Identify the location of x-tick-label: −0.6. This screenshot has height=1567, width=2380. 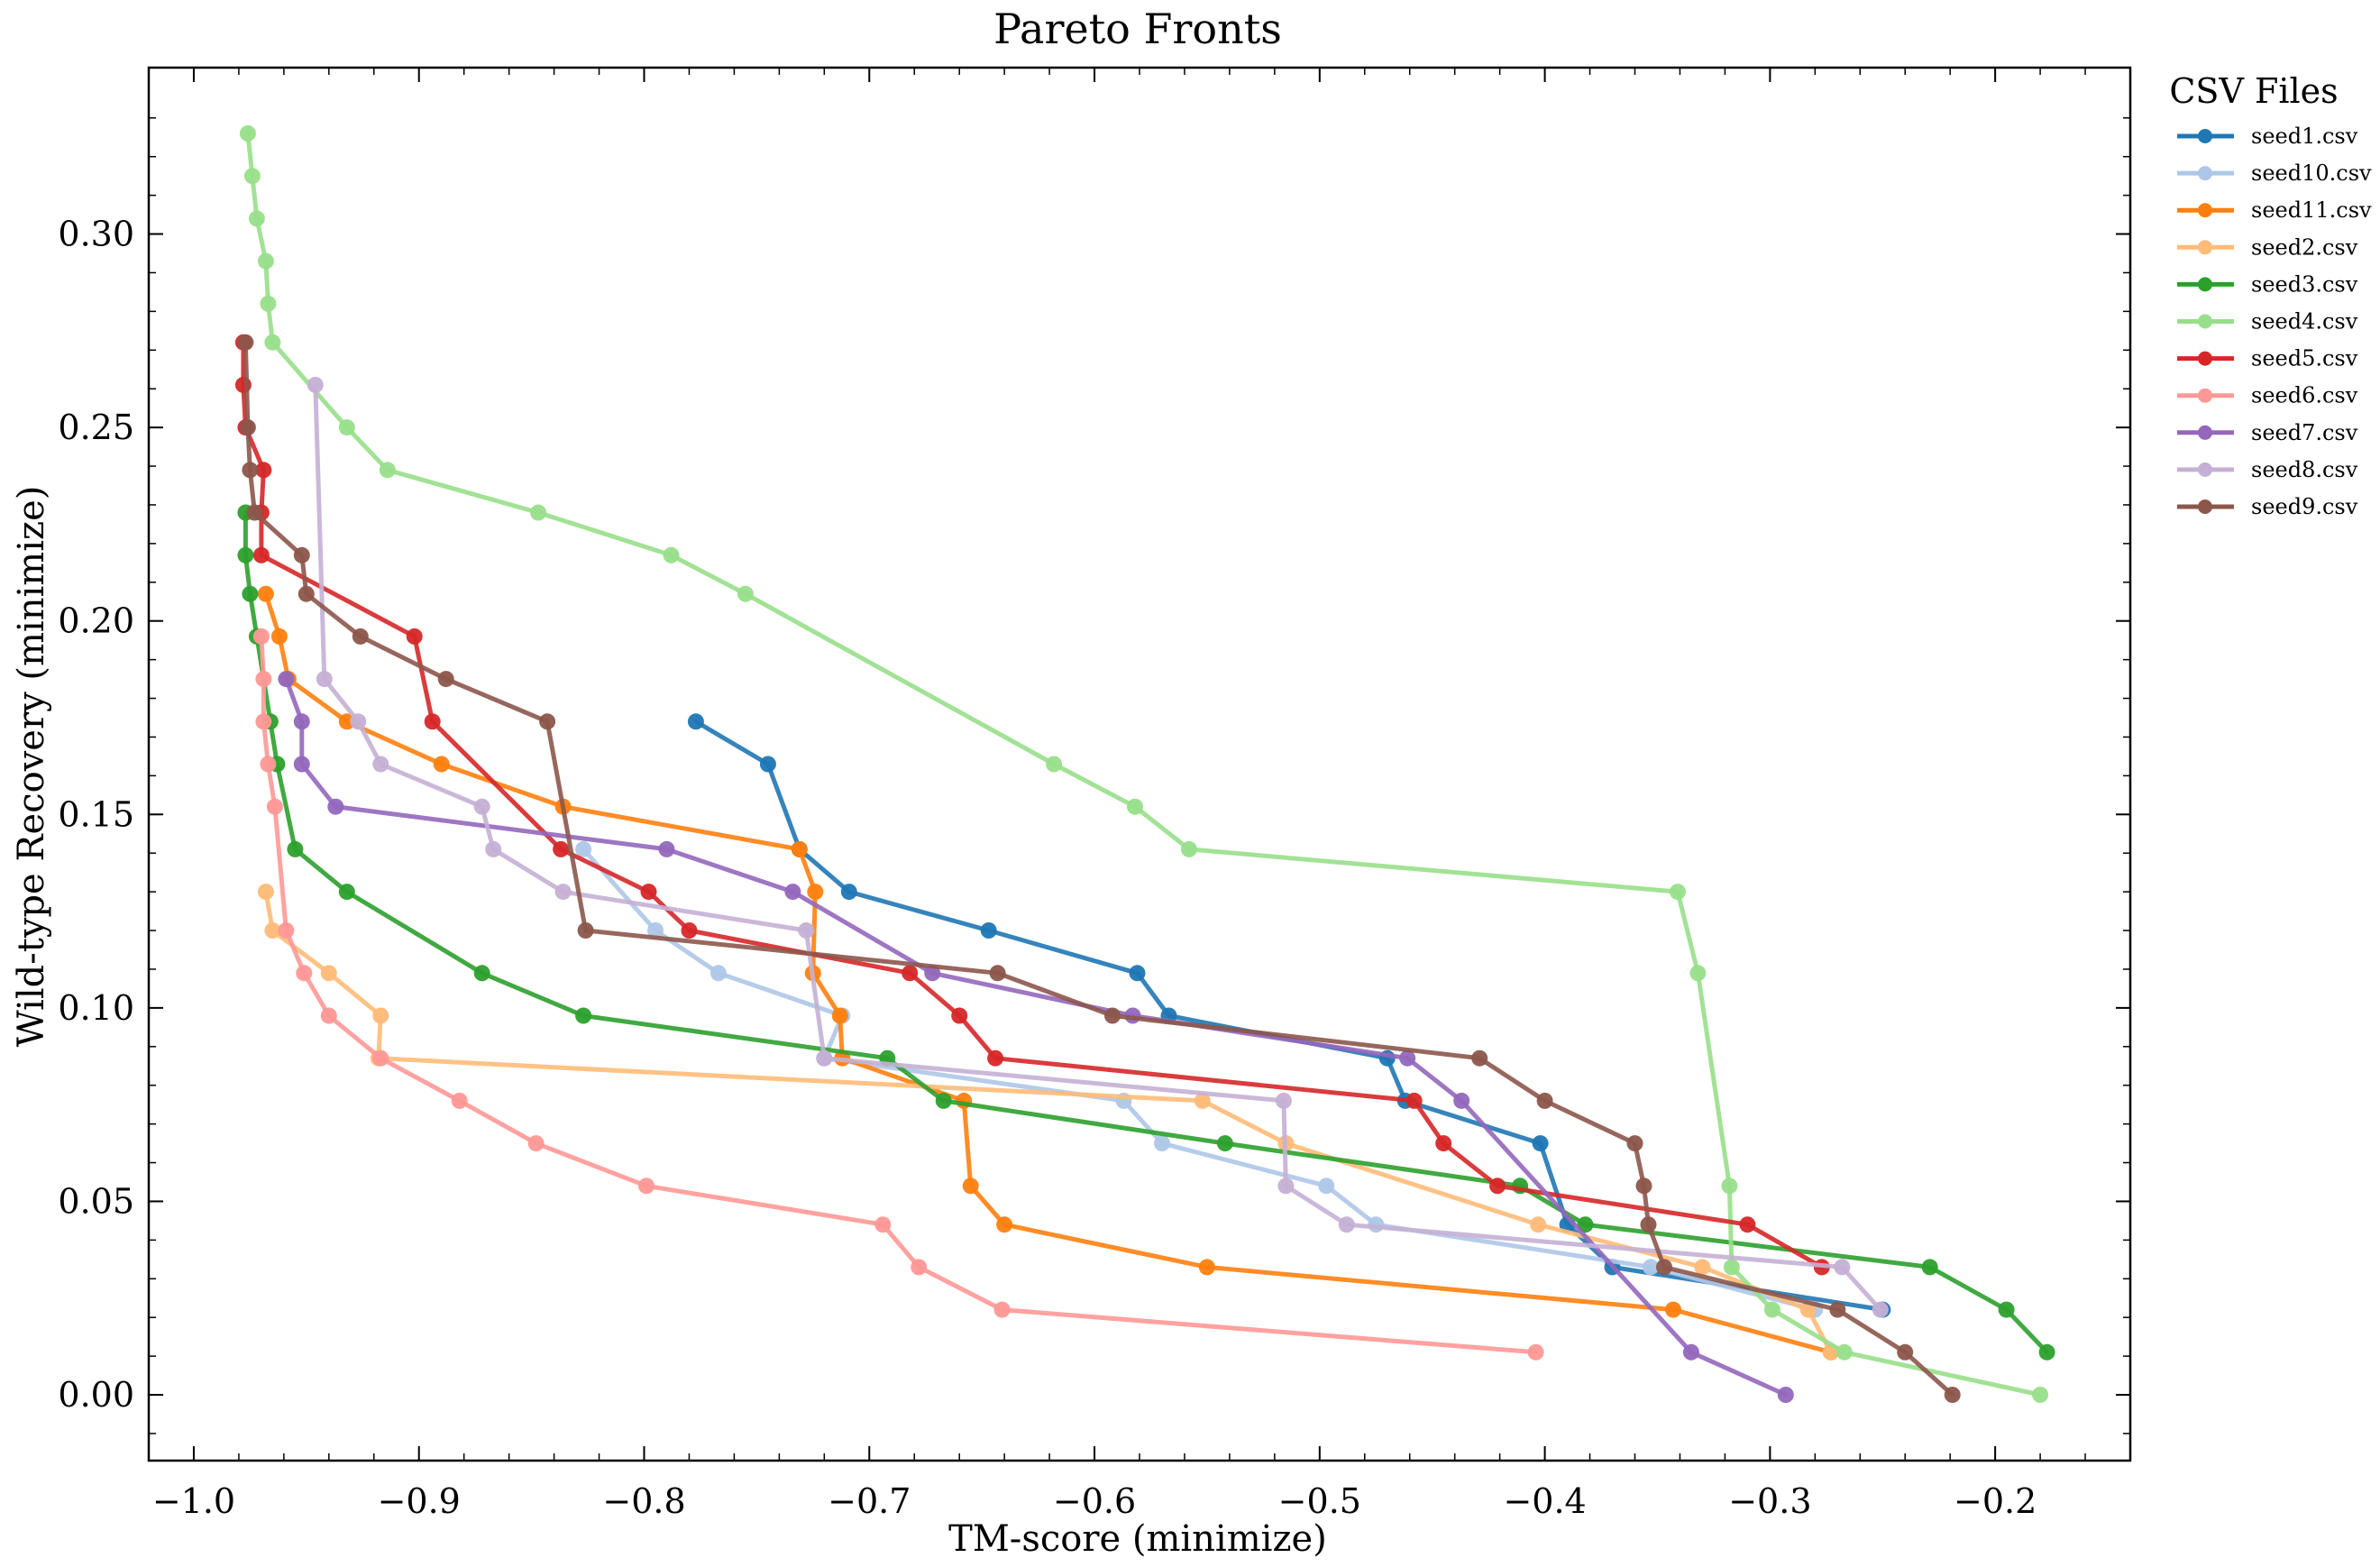
(1094, 1501).